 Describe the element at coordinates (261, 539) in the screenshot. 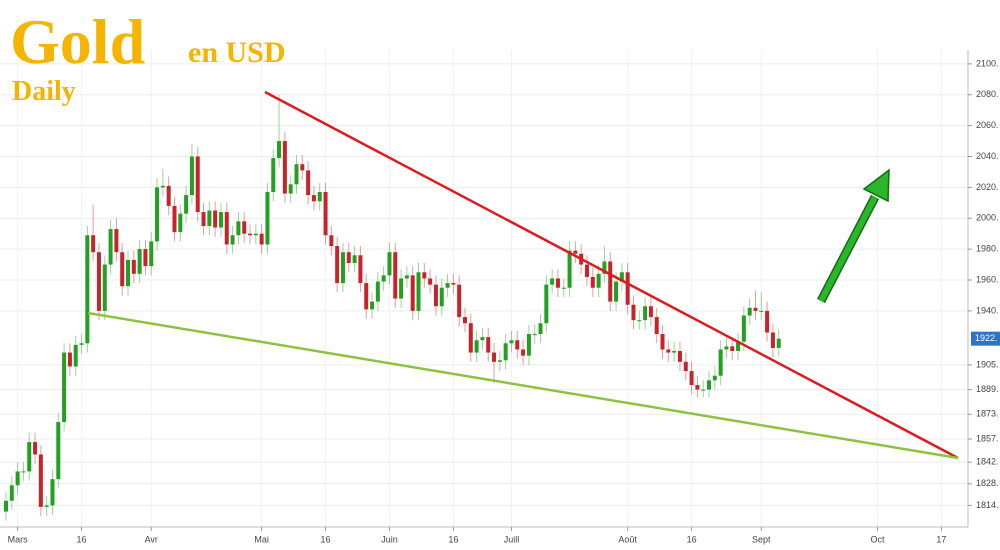

I see `x-tick-label: Mai` at that location.